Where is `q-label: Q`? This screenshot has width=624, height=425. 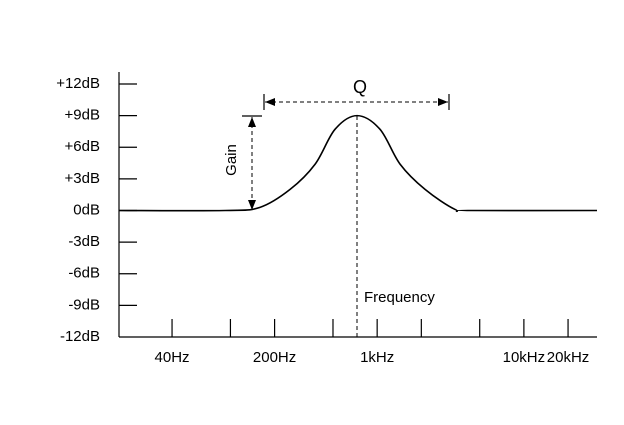
q-label: Q is located at coordinates (360, 87).